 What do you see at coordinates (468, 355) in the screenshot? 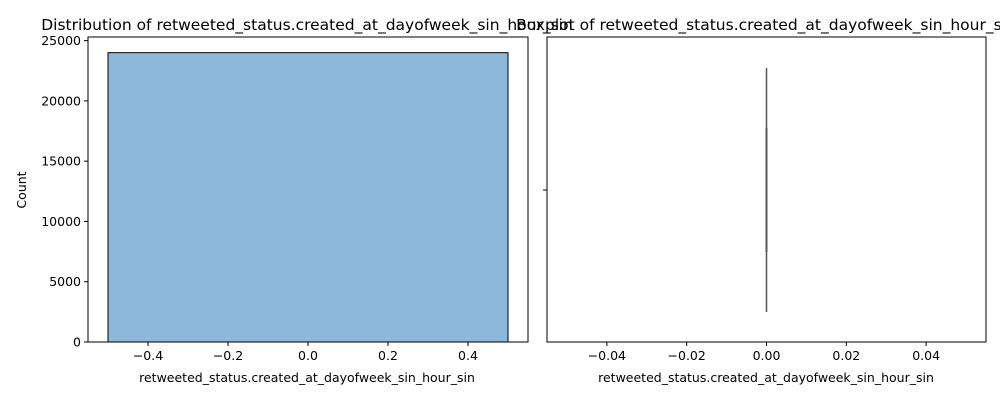
I see `histogram-x-tick-label: 0.4` at bounding box center [468, 355].